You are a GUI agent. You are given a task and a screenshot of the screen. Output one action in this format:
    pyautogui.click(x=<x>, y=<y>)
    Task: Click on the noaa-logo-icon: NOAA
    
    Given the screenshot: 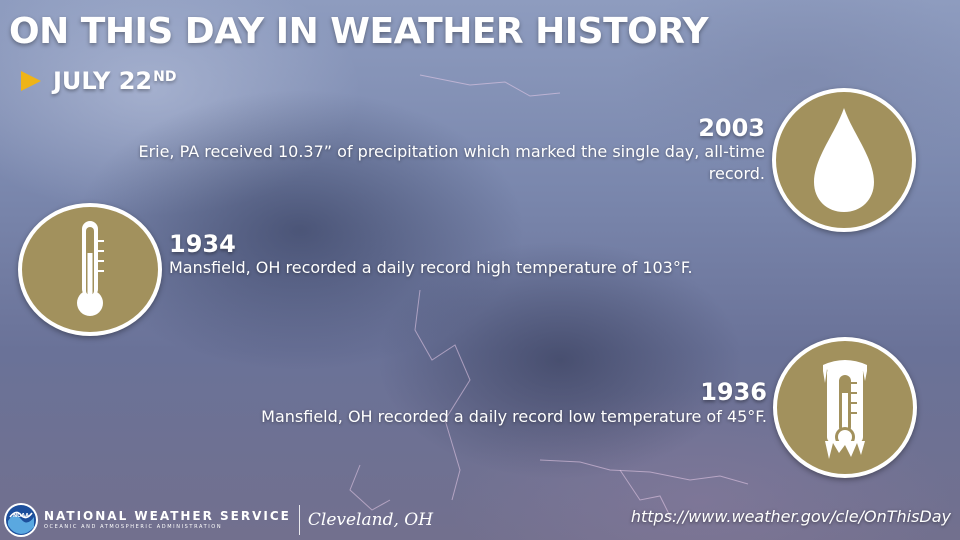 What is the action you would take?
    pyautogui.click(x=21, y=520)
    